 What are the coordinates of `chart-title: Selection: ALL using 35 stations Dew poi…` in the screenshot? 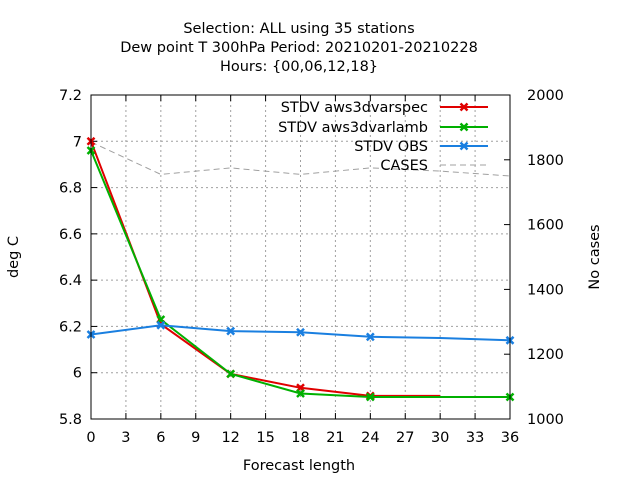 It's located at (299, 48).